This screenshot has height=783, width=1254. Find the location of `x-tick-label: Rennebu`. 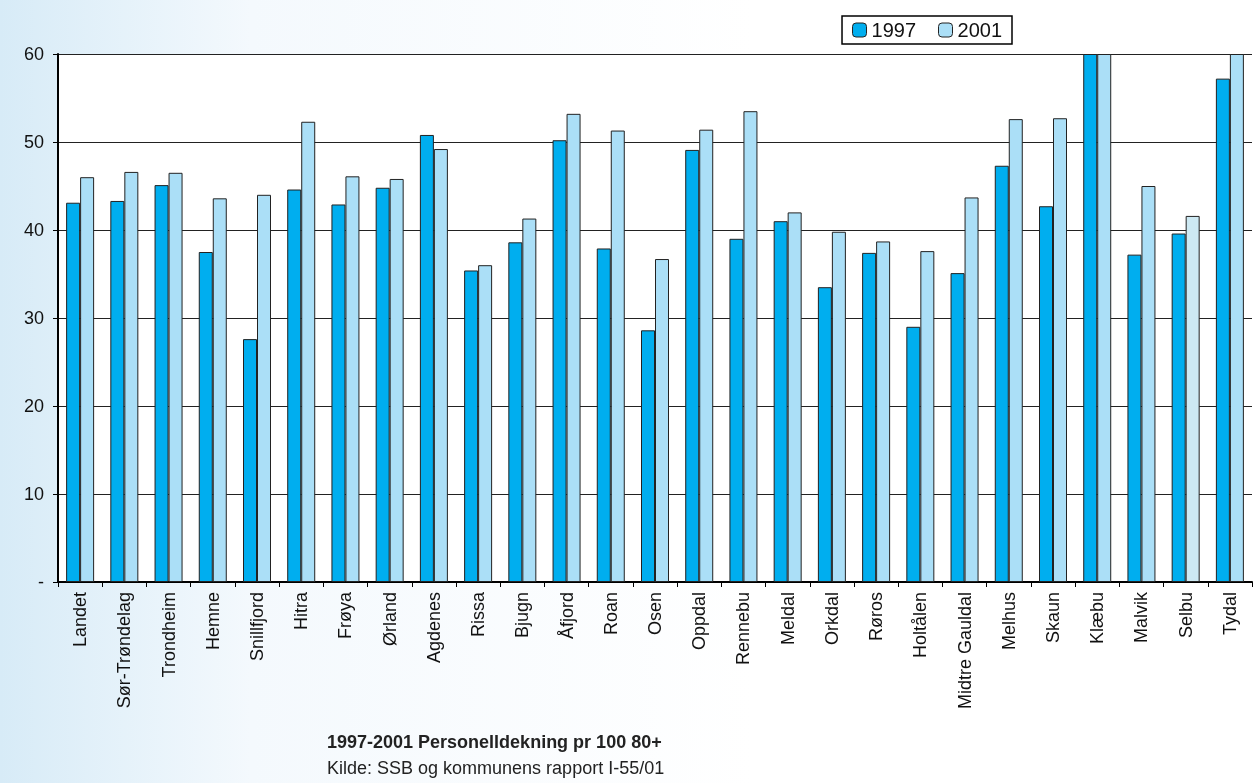

x-tick-label: Rennebu is located at coordinates (743, 629).